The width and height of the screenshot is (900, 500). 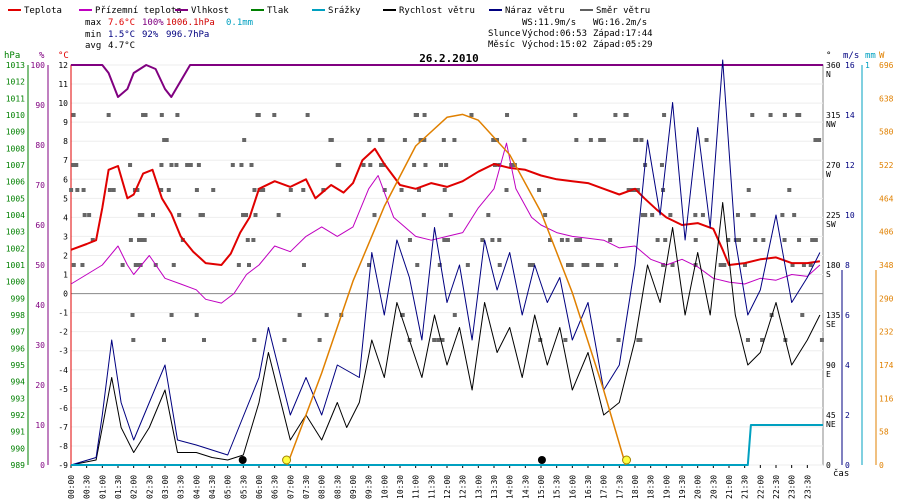 I want to click on hpa-tick-label: 999, so click(x=18, y=298).